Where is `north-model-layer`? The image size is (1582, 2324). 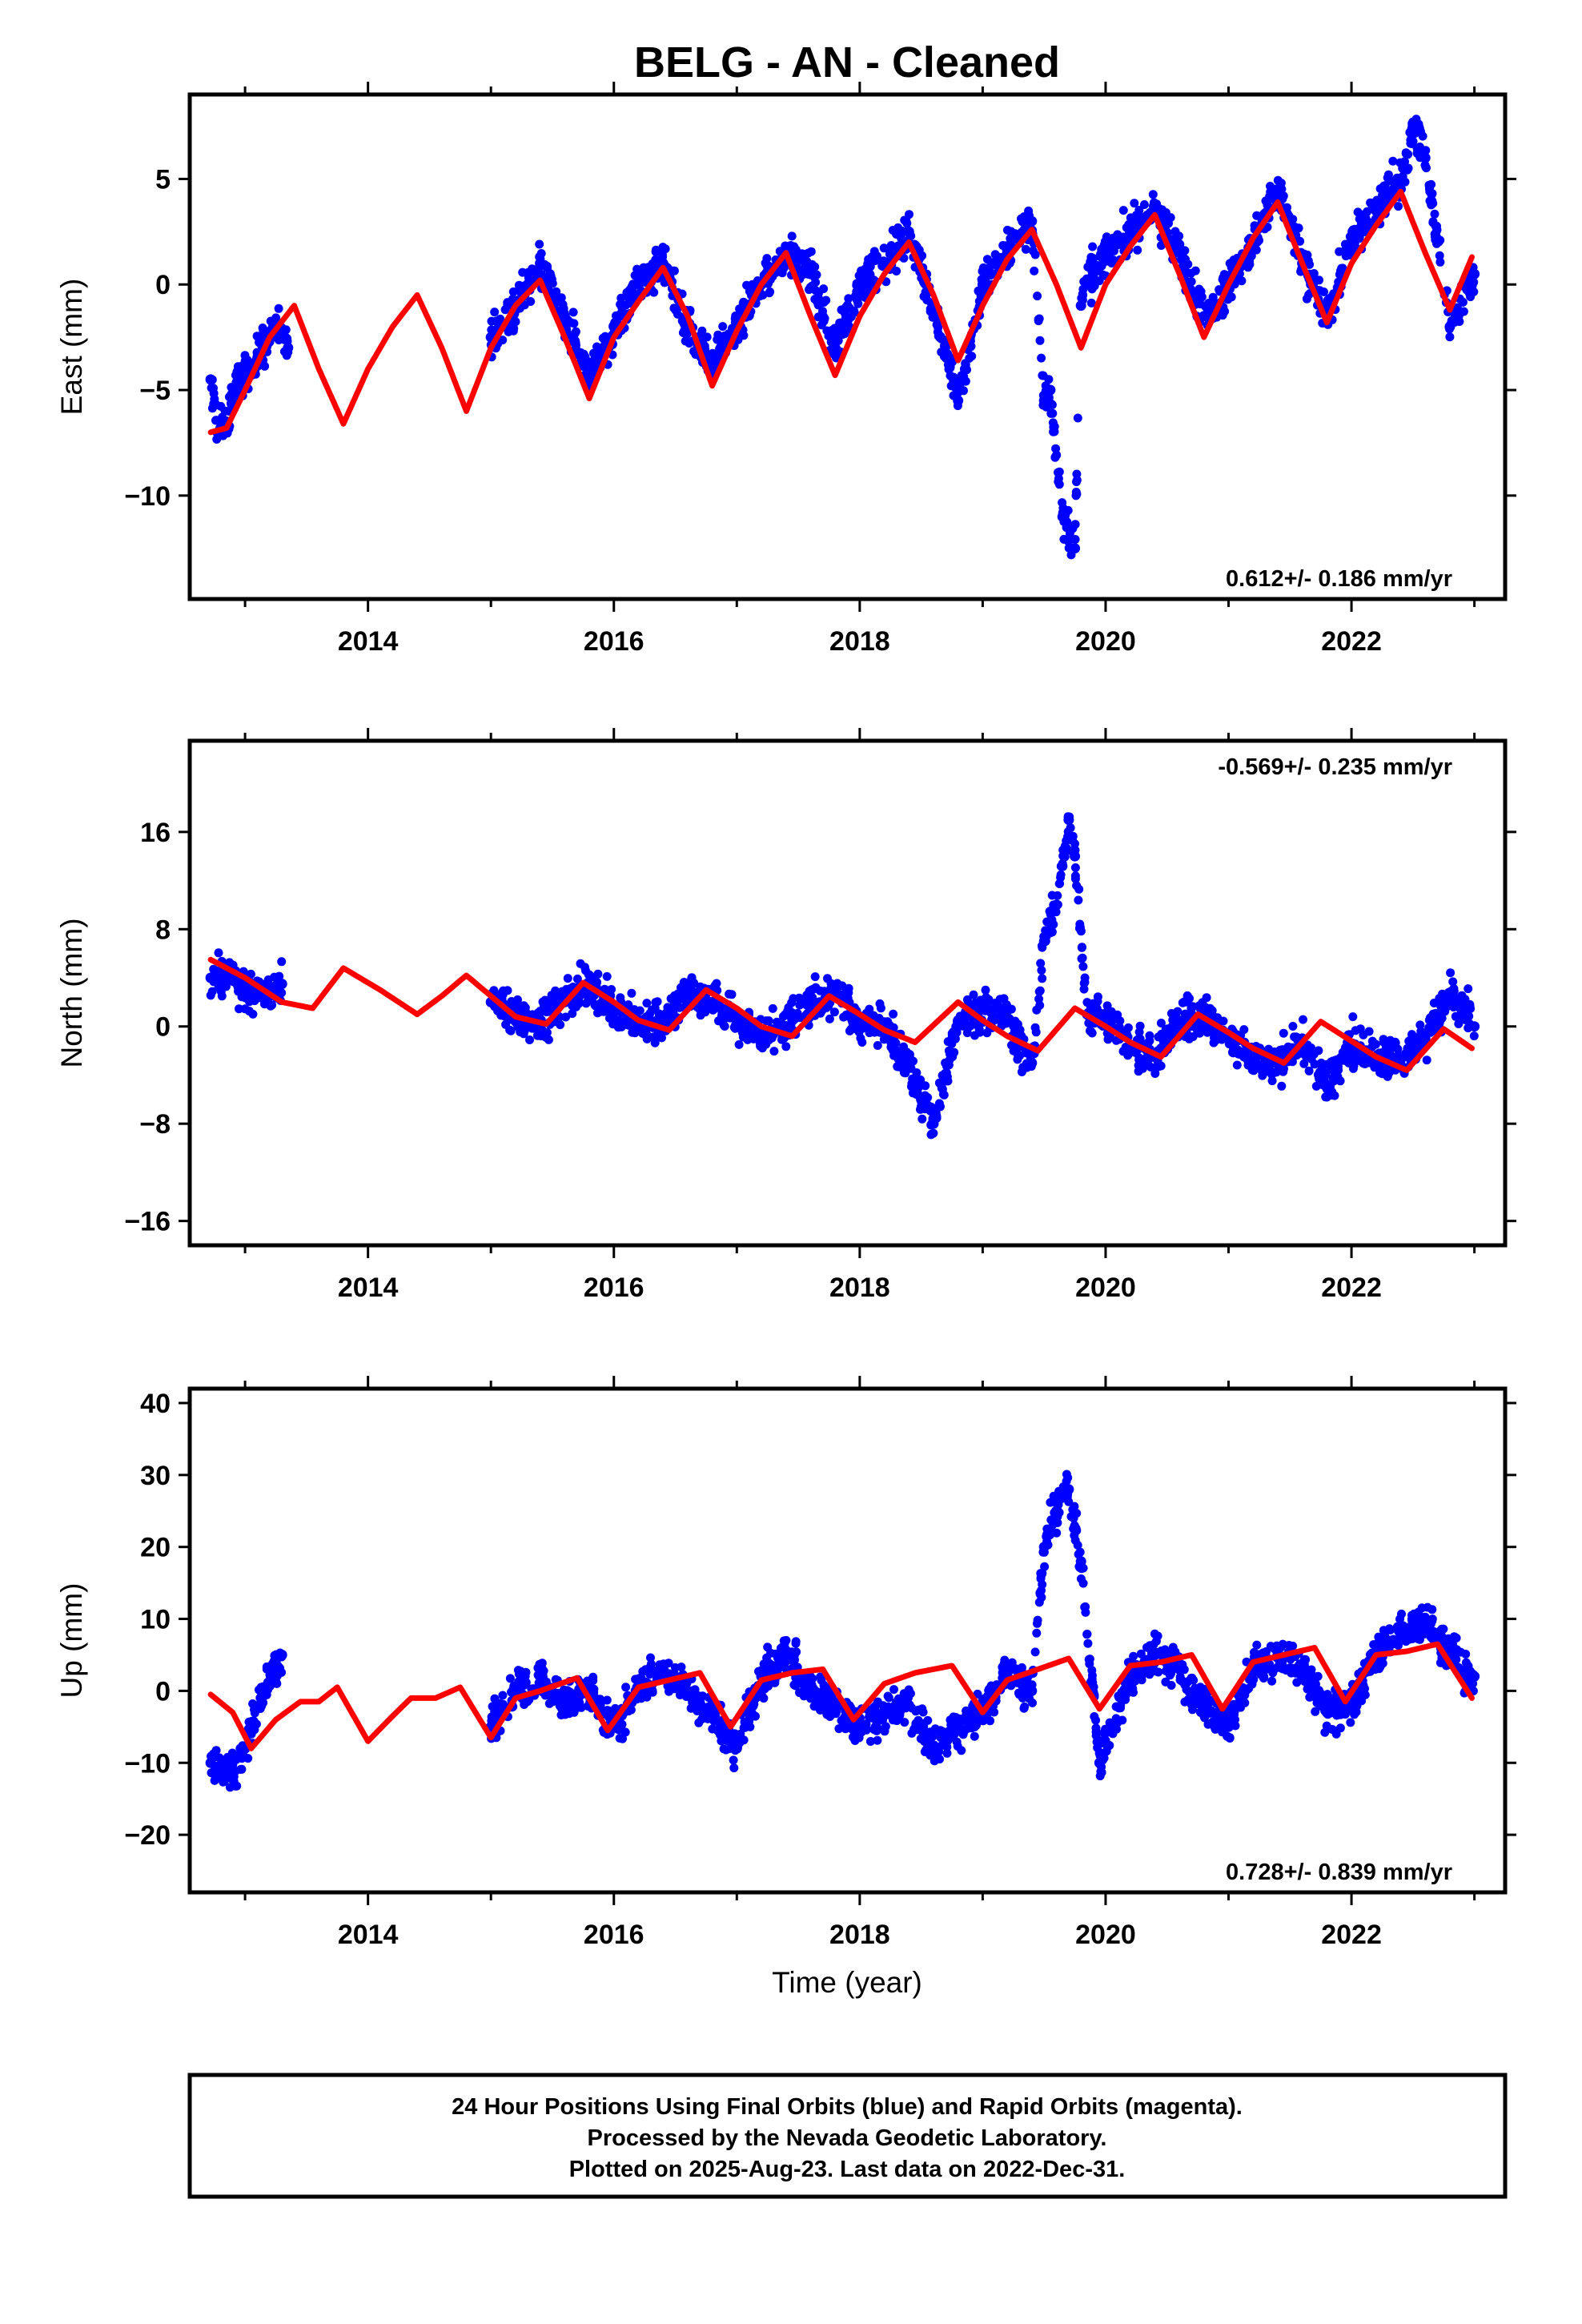
north-model-layer is located at coordinates (841, 1015).